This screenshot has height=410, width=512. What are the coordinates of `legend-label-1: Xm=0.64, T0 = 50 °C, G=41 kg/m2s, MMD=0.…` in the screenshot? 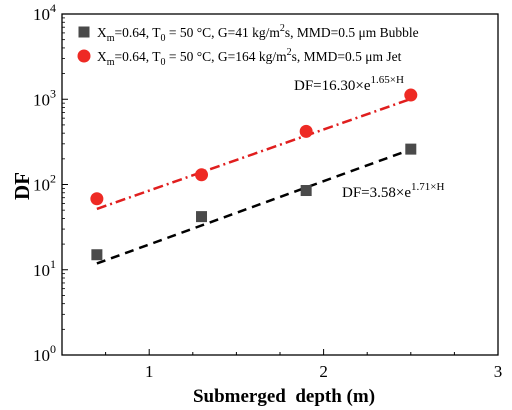 It's located at (258, 33).